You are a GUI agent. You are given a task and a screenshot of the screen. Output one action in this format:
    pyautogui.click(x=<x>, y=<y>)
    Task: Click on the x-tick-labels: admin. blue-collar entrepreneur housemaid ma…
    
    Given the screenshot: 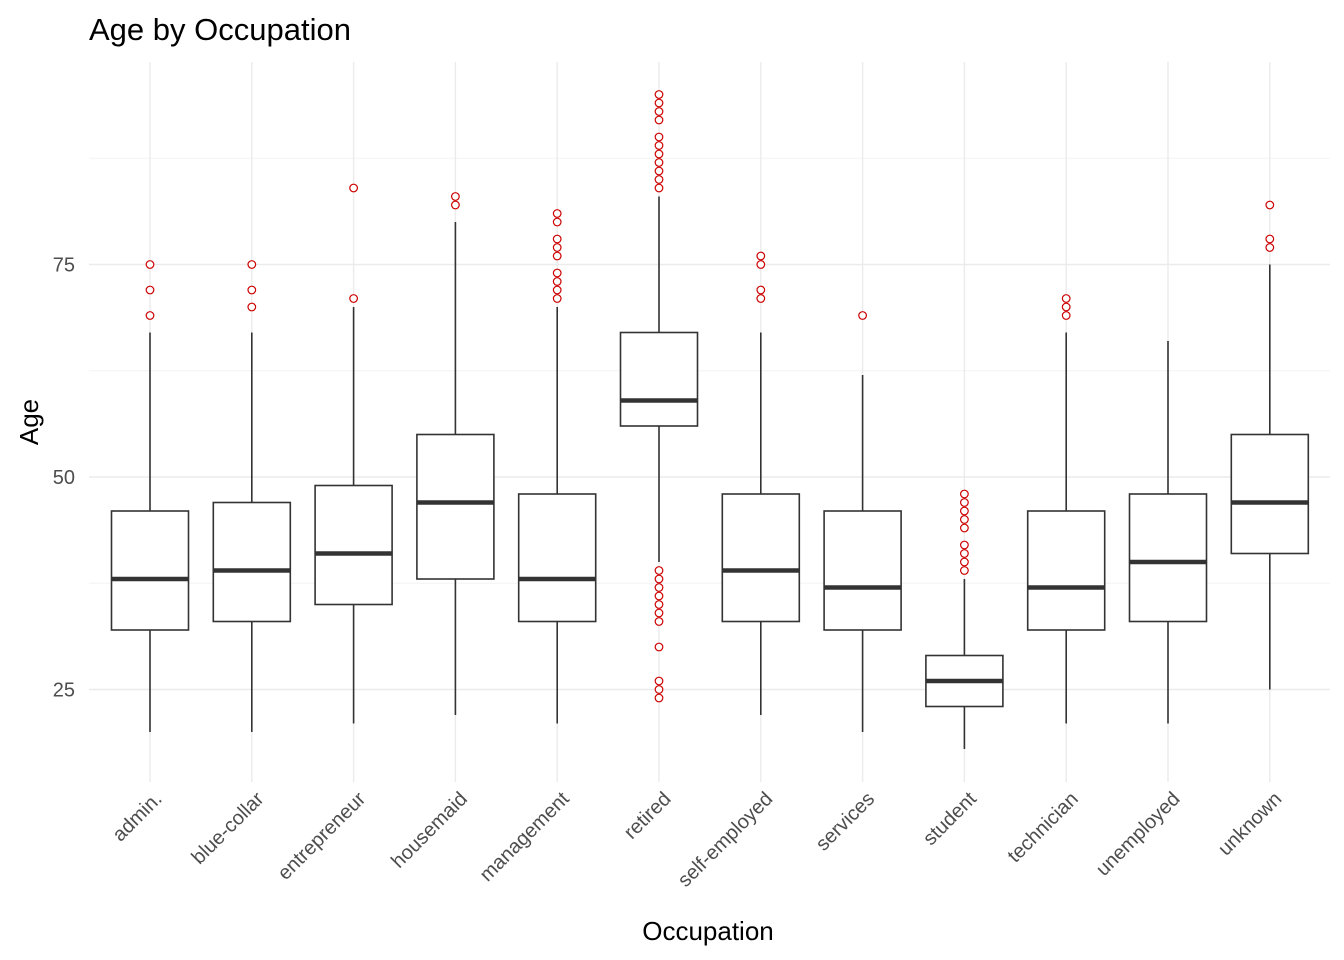 What is the action you would take?
    pyautogui.click(x=698, y=840)
    